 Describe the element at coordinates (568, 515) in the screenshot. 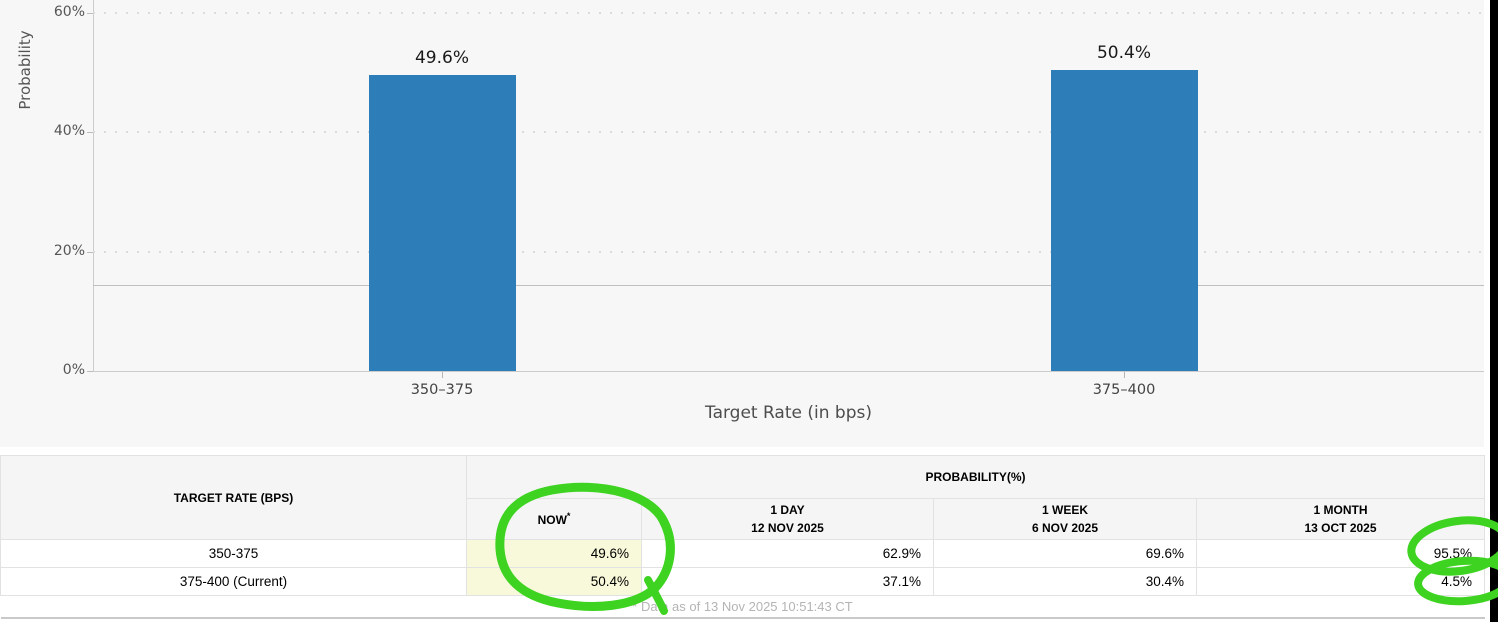

I see `now-asterisk: *` at that location.